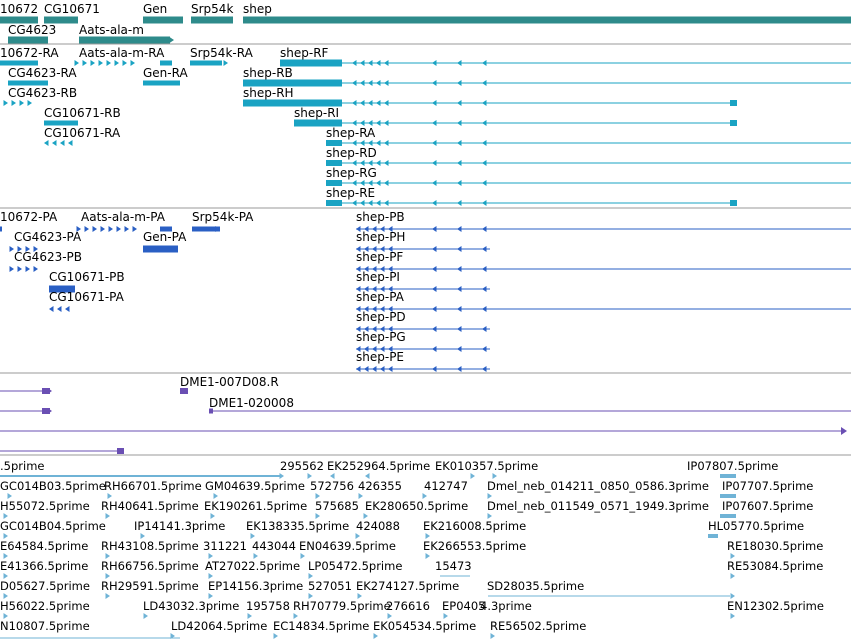 The height and width of the screenshot is (641, 851). I want to click on est-label: EP0405, so click(464, 606).